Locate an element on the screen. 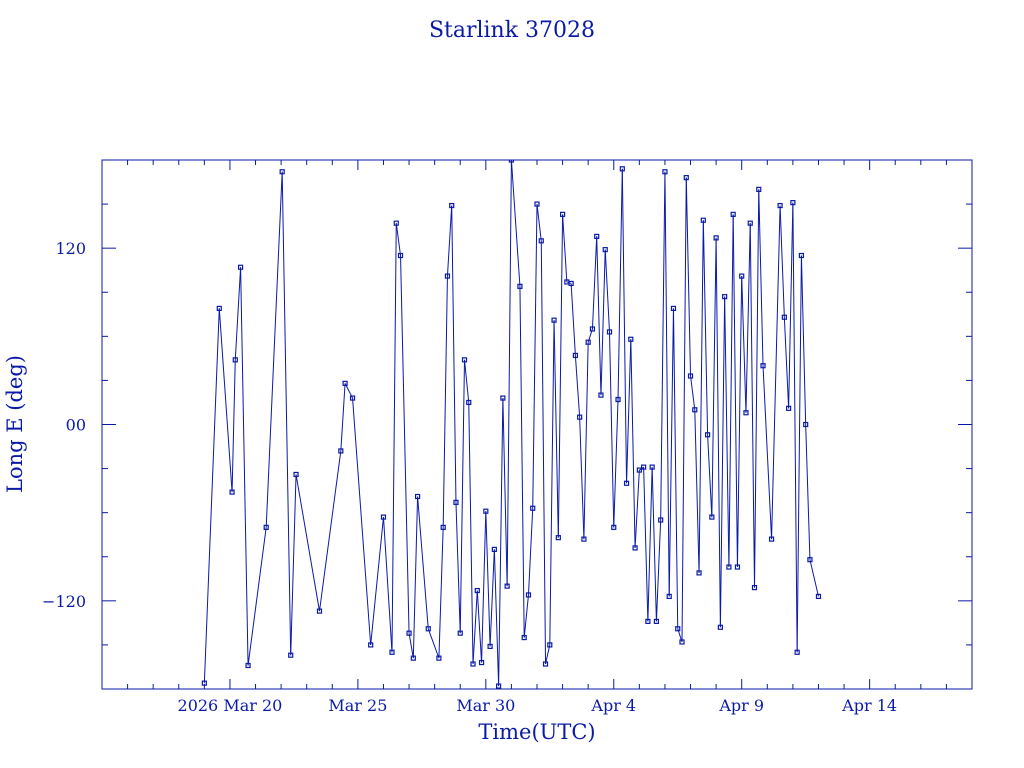 The width and height of the screenshot is (1024, 768). x-tick-label: Mar 25 is located at coordinates (357, 705).